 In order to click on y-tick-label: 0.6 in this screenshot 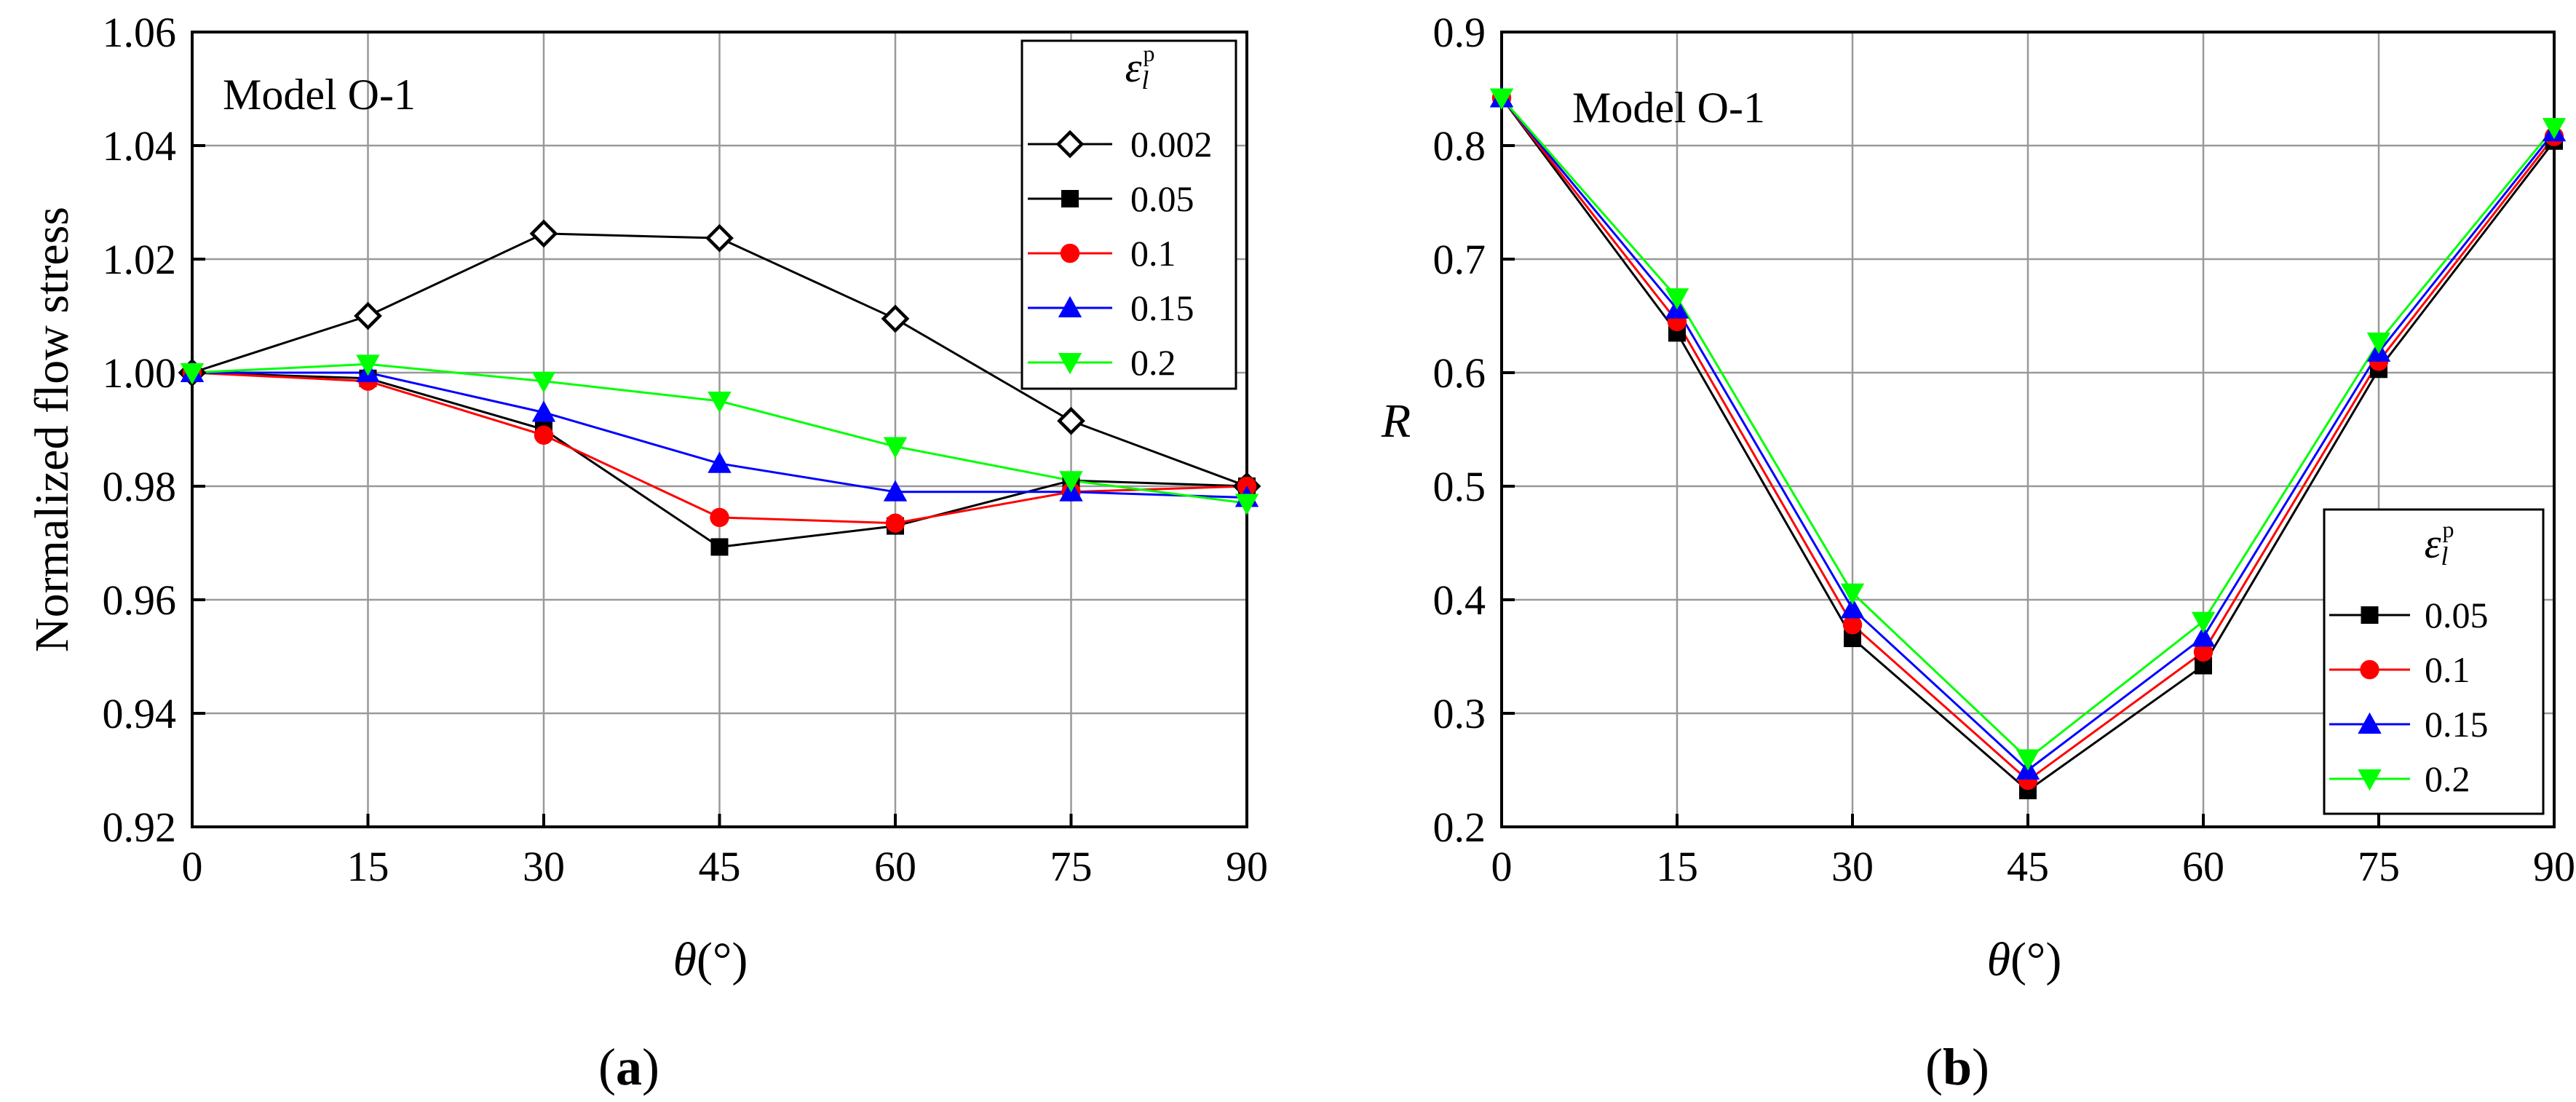, I will do `click(1459, 373)`.